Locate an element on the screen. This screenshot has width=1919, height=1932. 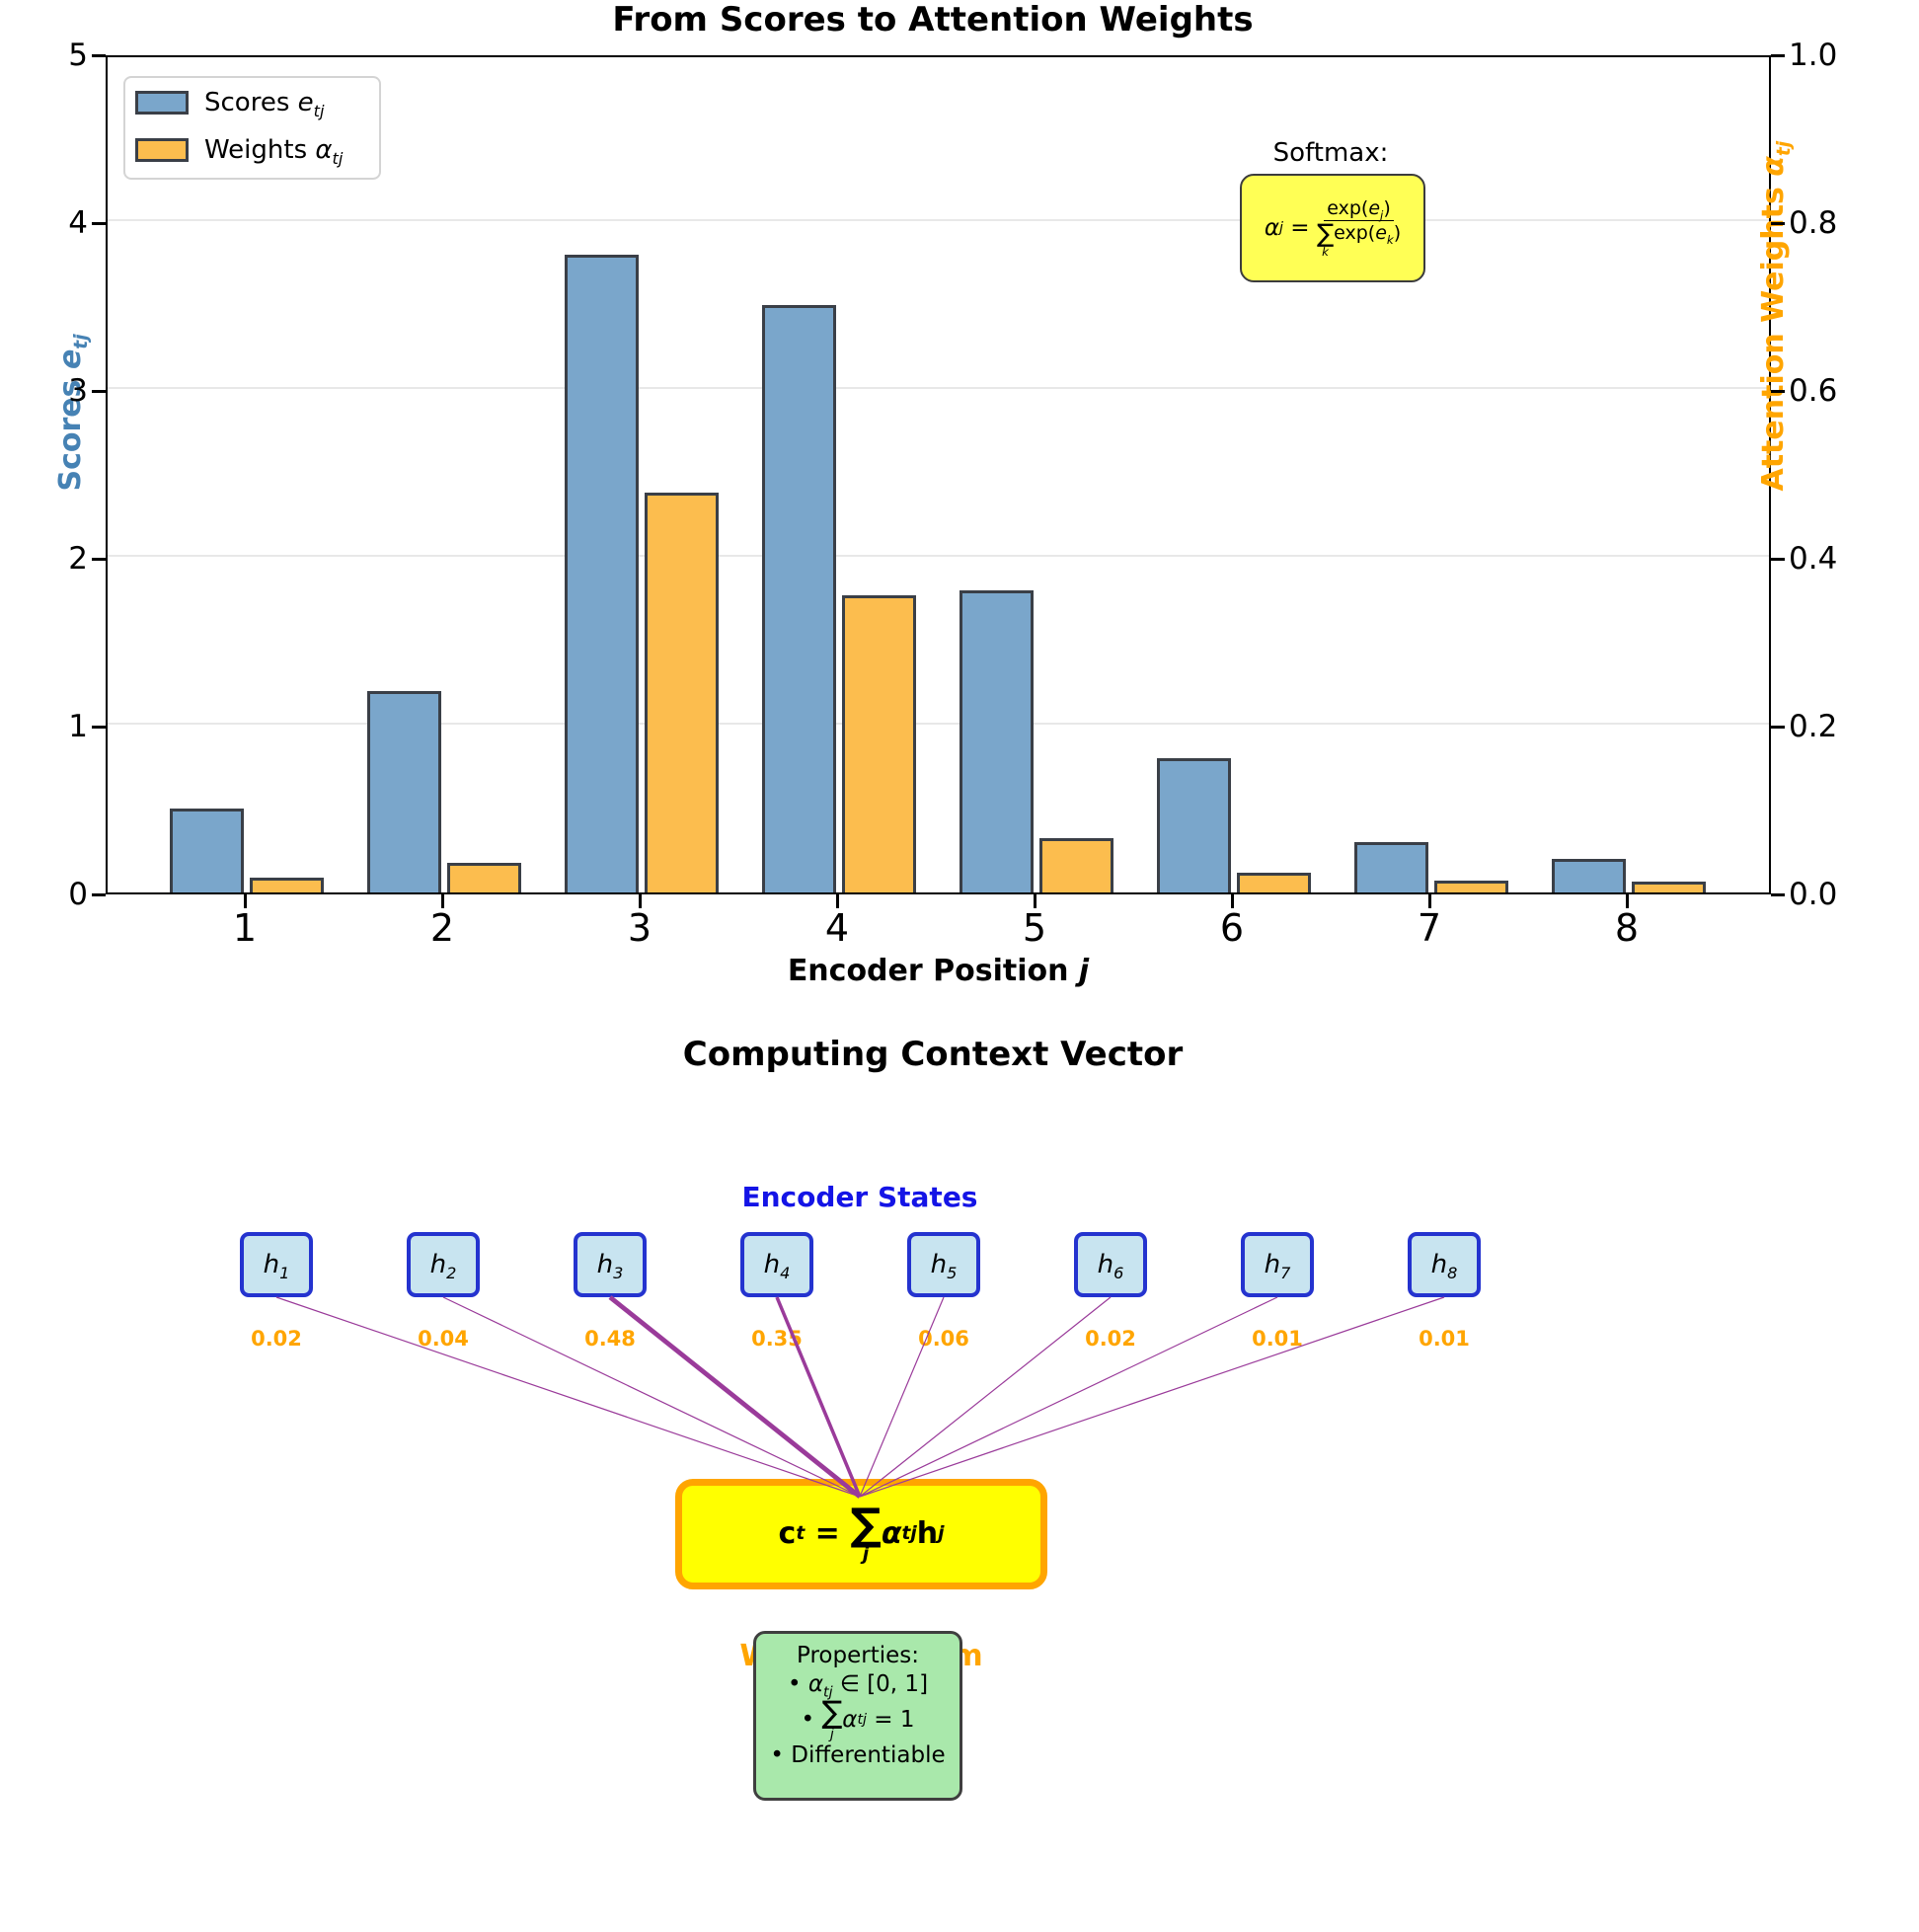
softmax-num-var: e is located at coordinates (1374, 209).